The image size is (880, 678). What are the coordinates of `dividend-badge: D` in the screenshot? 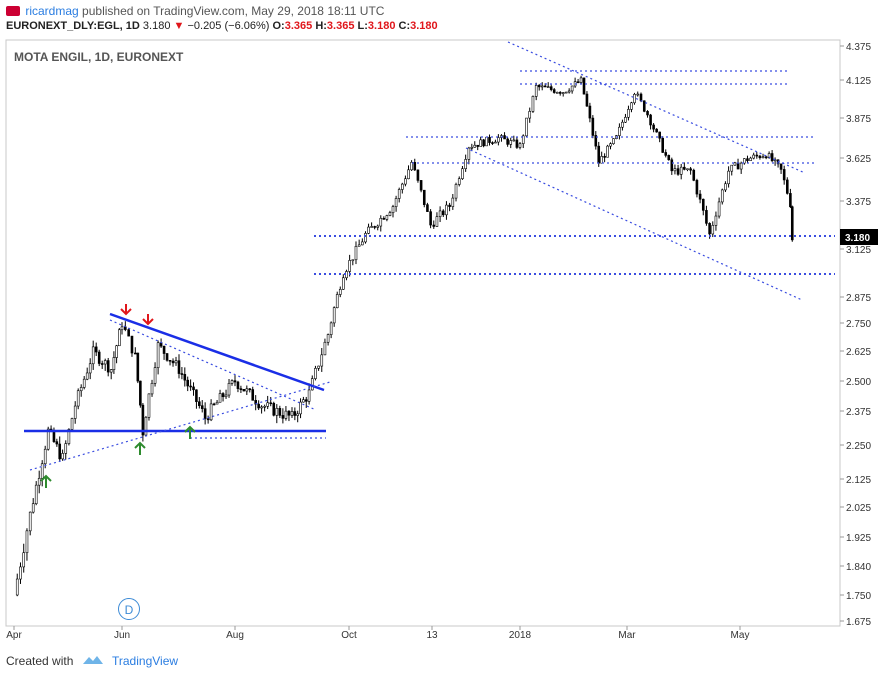 It's located at (129, 609).